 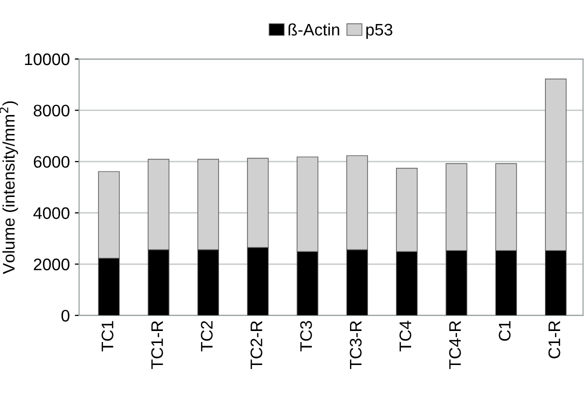 I want to click on x-tick-label: TC4-R, so click(x=455, y=345).